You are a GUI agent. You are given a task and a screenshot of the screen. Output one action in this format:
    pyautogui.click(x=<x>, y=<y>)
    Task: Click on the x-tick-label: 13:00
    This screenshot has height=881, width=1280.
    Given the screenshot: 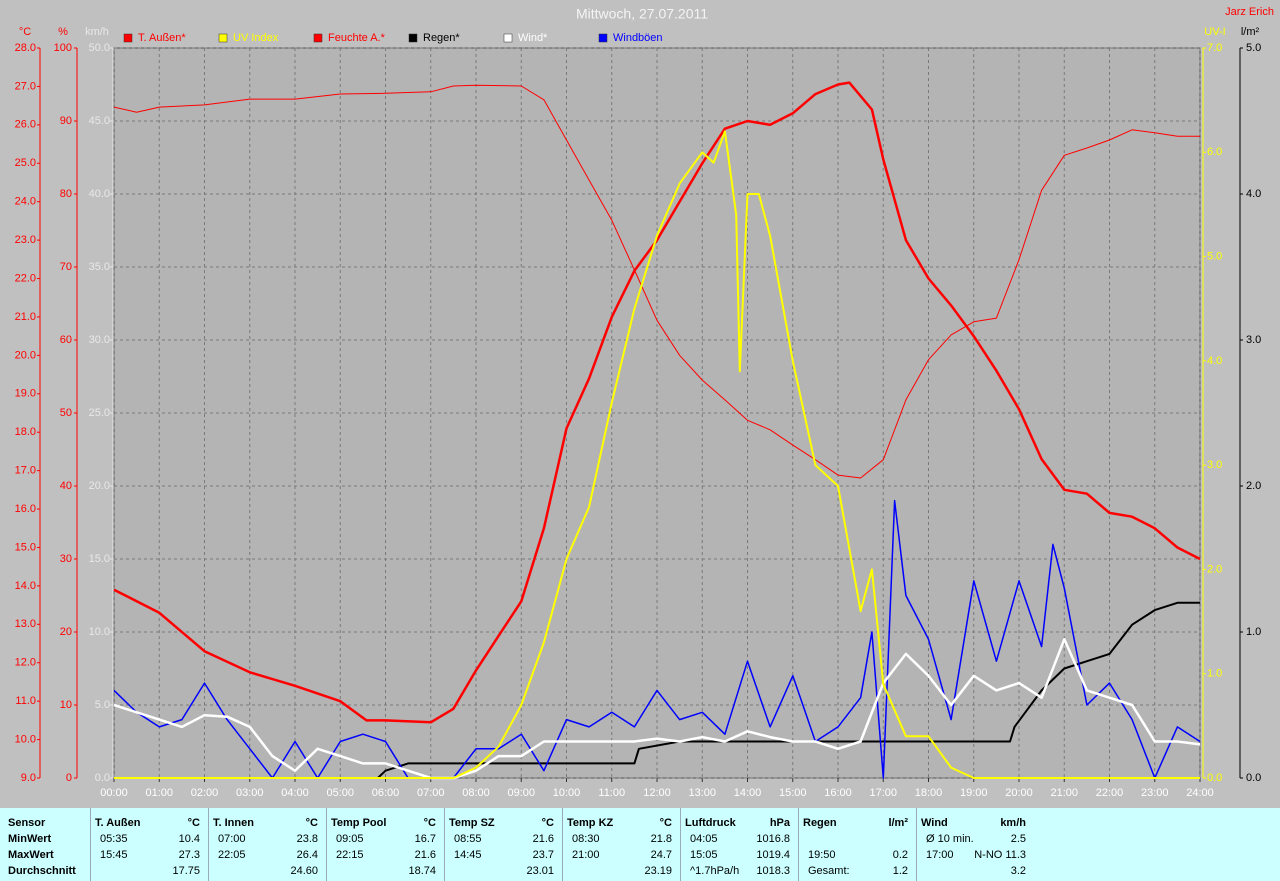 What is the action you would take?
    pyautogui.click(x=702, y=793)
    